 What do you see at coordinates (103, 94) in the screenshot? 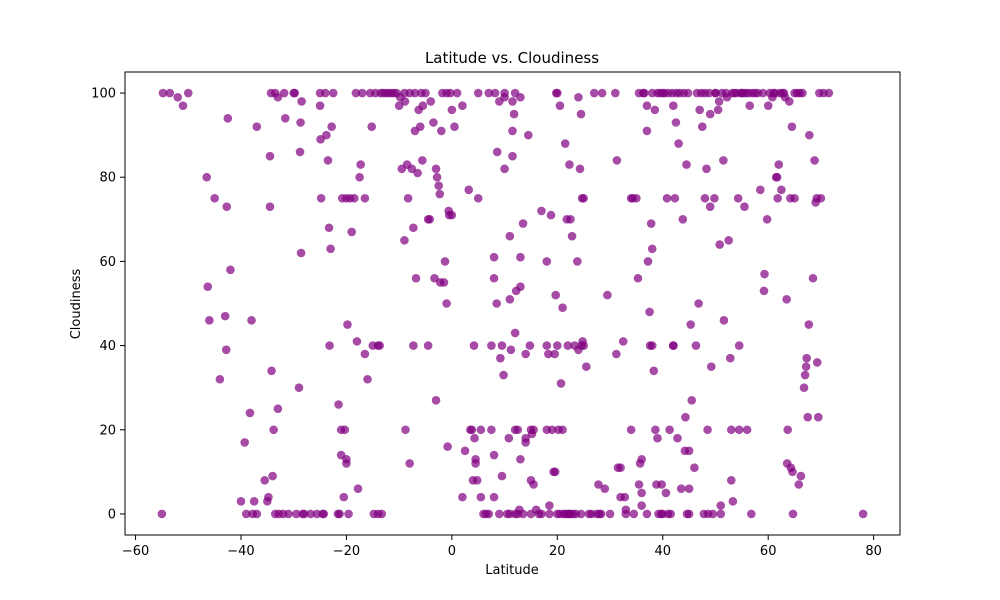
I see `y-tick-label: 100` at bounding box center [103, 94].